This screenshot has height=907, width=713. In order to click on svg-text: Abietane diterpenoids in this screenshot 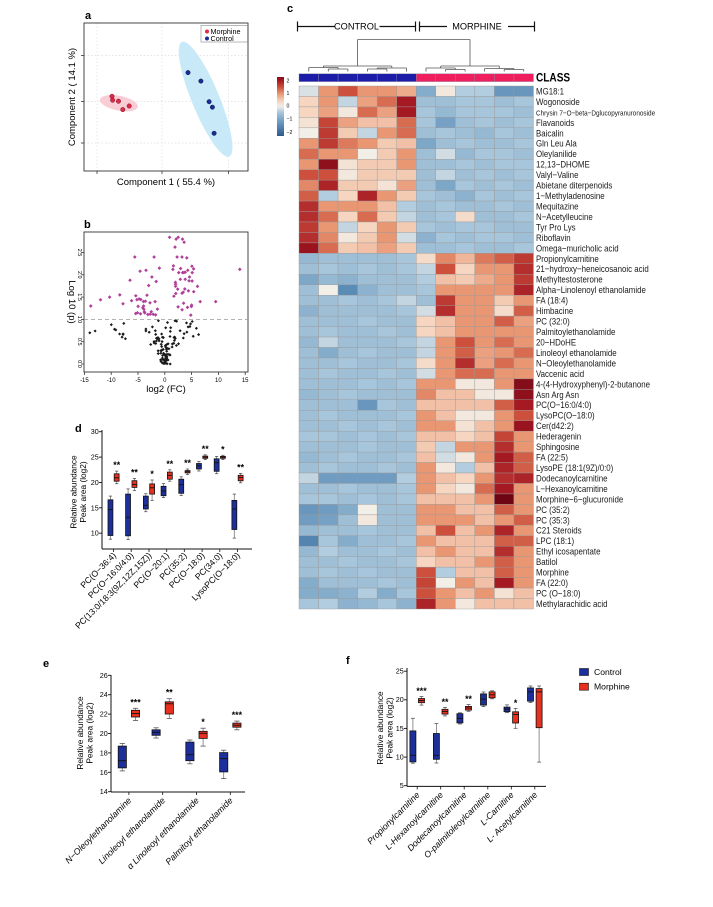, I will do `click(574, 185)`.